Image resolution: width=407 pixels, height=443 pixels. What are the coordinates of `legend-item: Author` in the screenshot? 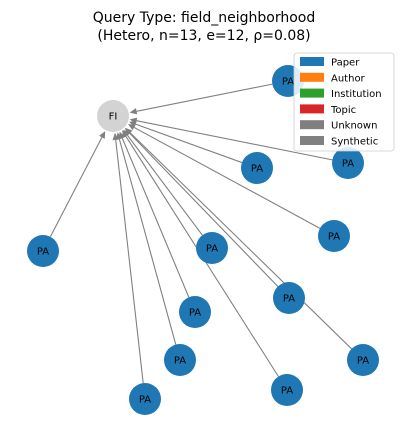 It's located at (333, 78).